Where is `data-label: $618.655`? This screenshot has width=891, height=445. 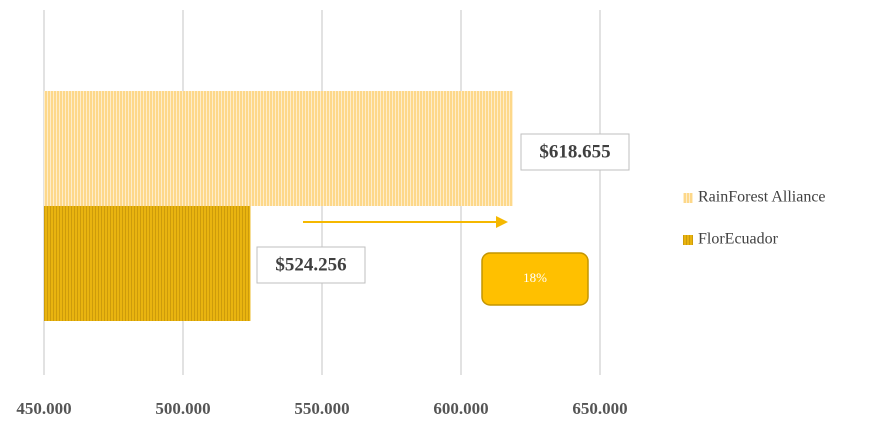
data-label: $618.655 is located at coordinates (574, 151).